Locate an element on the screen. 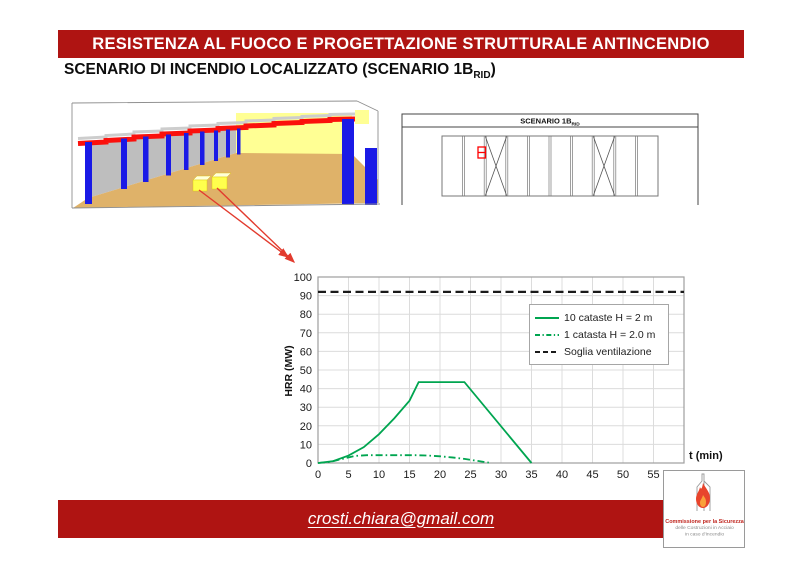  warehouse-3d-view is located at coordinates (226, 154).